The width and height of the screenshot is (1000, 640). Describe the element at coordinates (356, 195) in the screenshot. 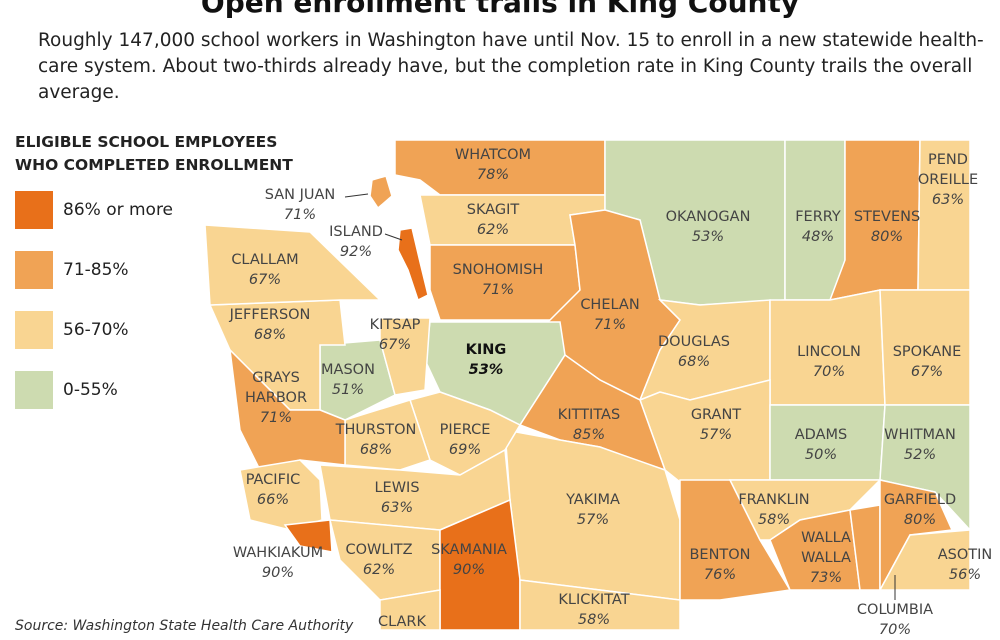

I see `leader-line` at that location.